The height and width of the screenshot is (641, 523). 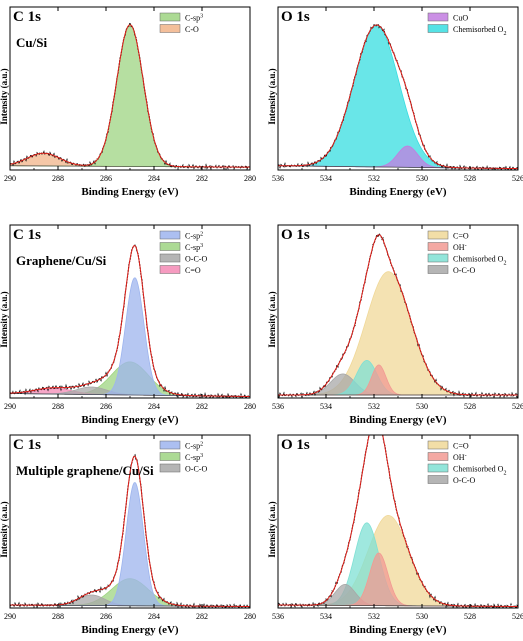 I want to click on legend: C-sp2 C-sp3 O-C-O C=O, so click(x=183, y=252).